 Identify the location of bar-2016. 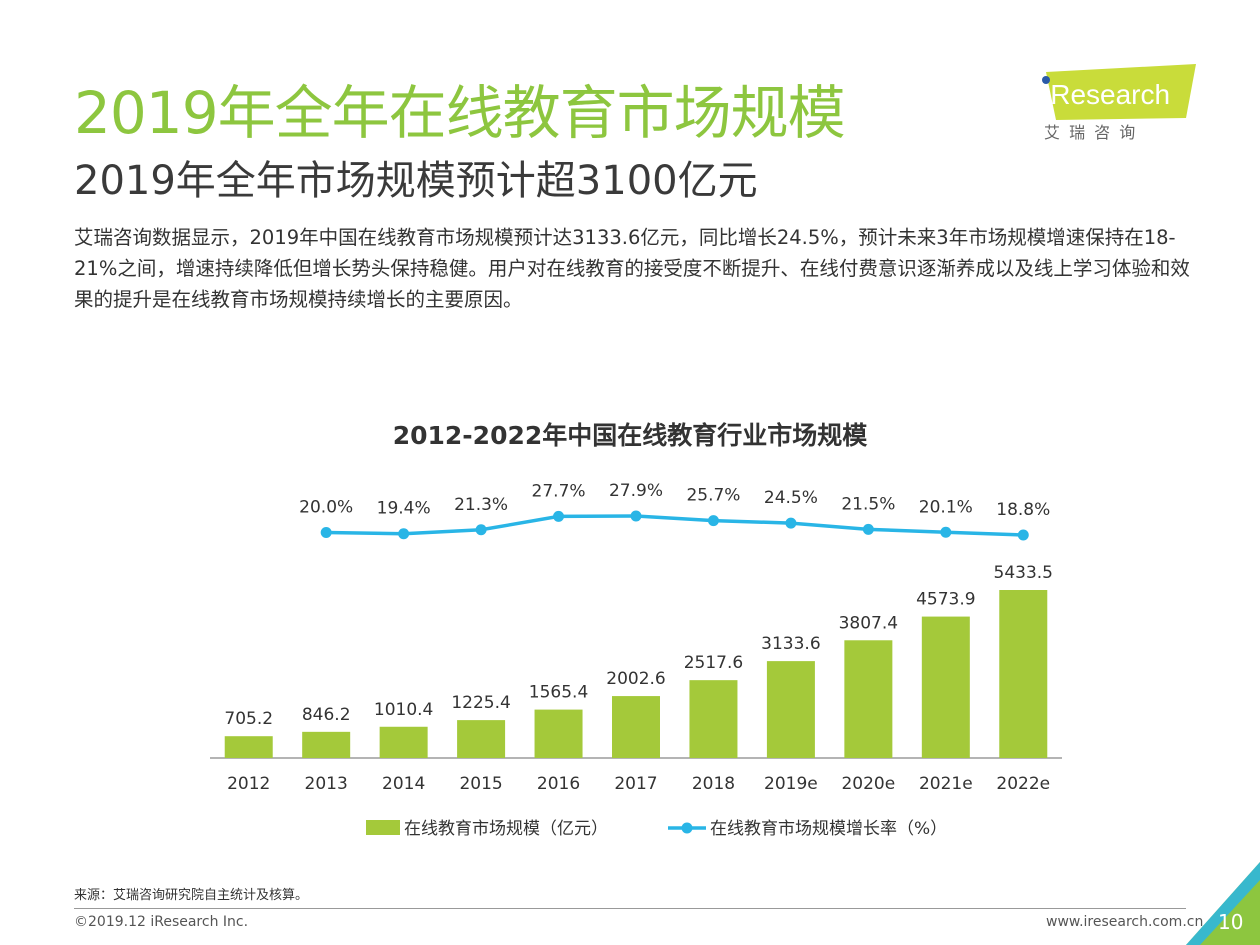
(558, 733).